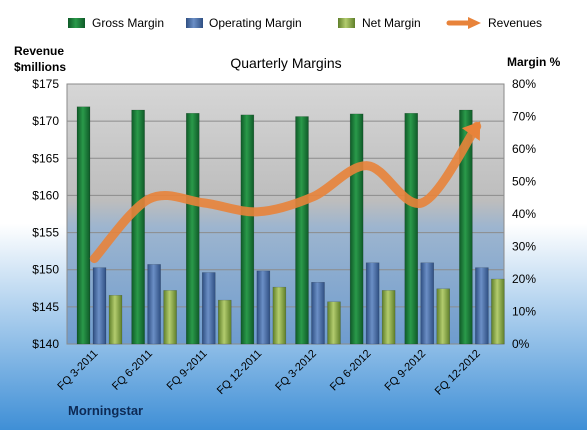  What do you see at coordinates (45, 233) in the screenshot?
I see `left-axis-tick-label: $155` at bounding box center [45, 233].